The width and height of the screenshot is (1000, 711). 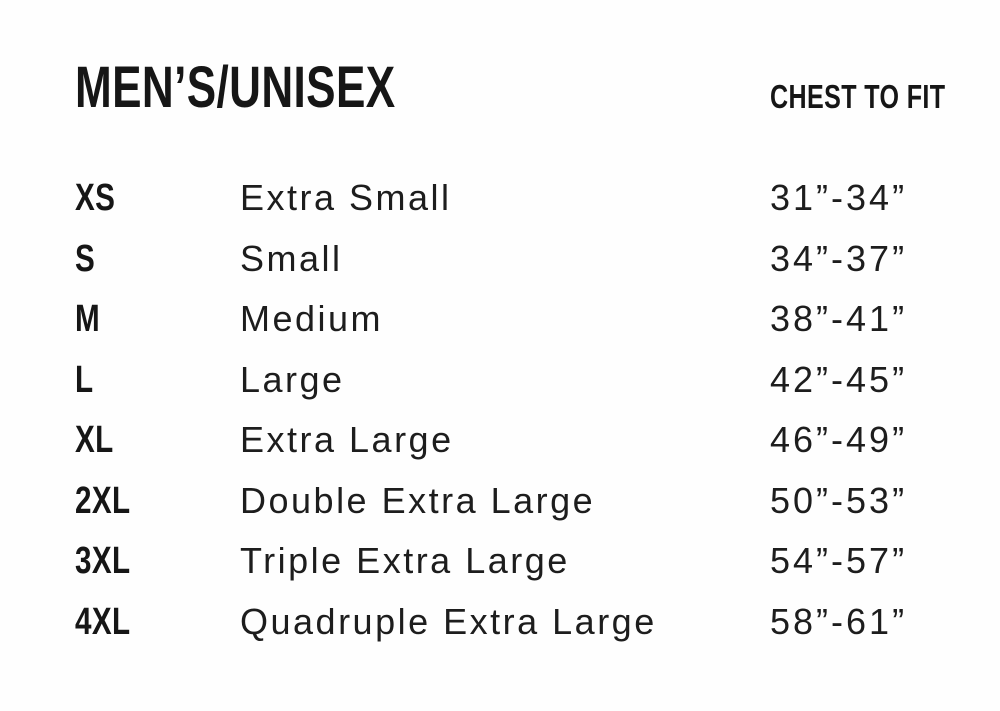 What do you see at coordinates (103, 561) in the screenshot?
I see `size-code: 3XL` at bounding box center [103, 561].